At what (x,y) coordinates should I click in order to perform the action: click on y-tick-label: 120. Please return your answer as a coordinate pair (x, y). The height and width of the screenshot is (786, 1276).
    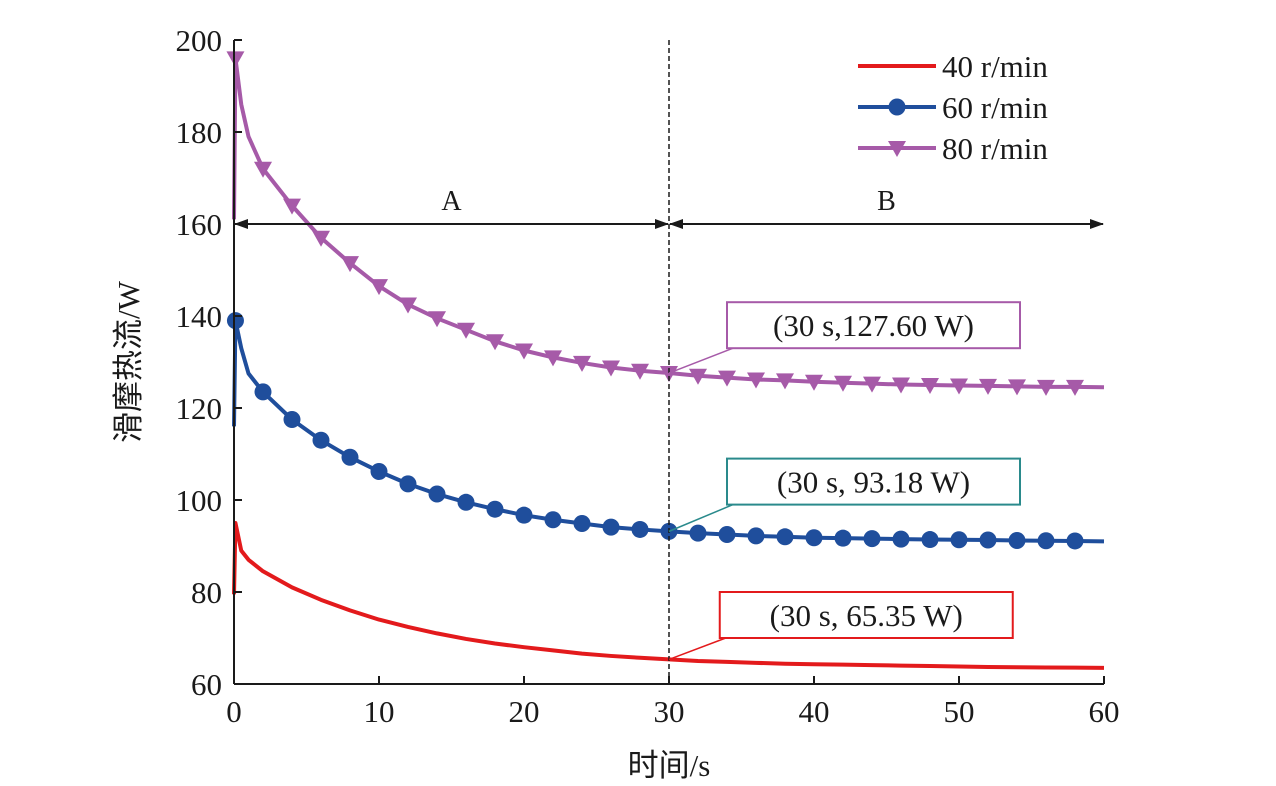
    Looking at the image, I should click on (199, 408).